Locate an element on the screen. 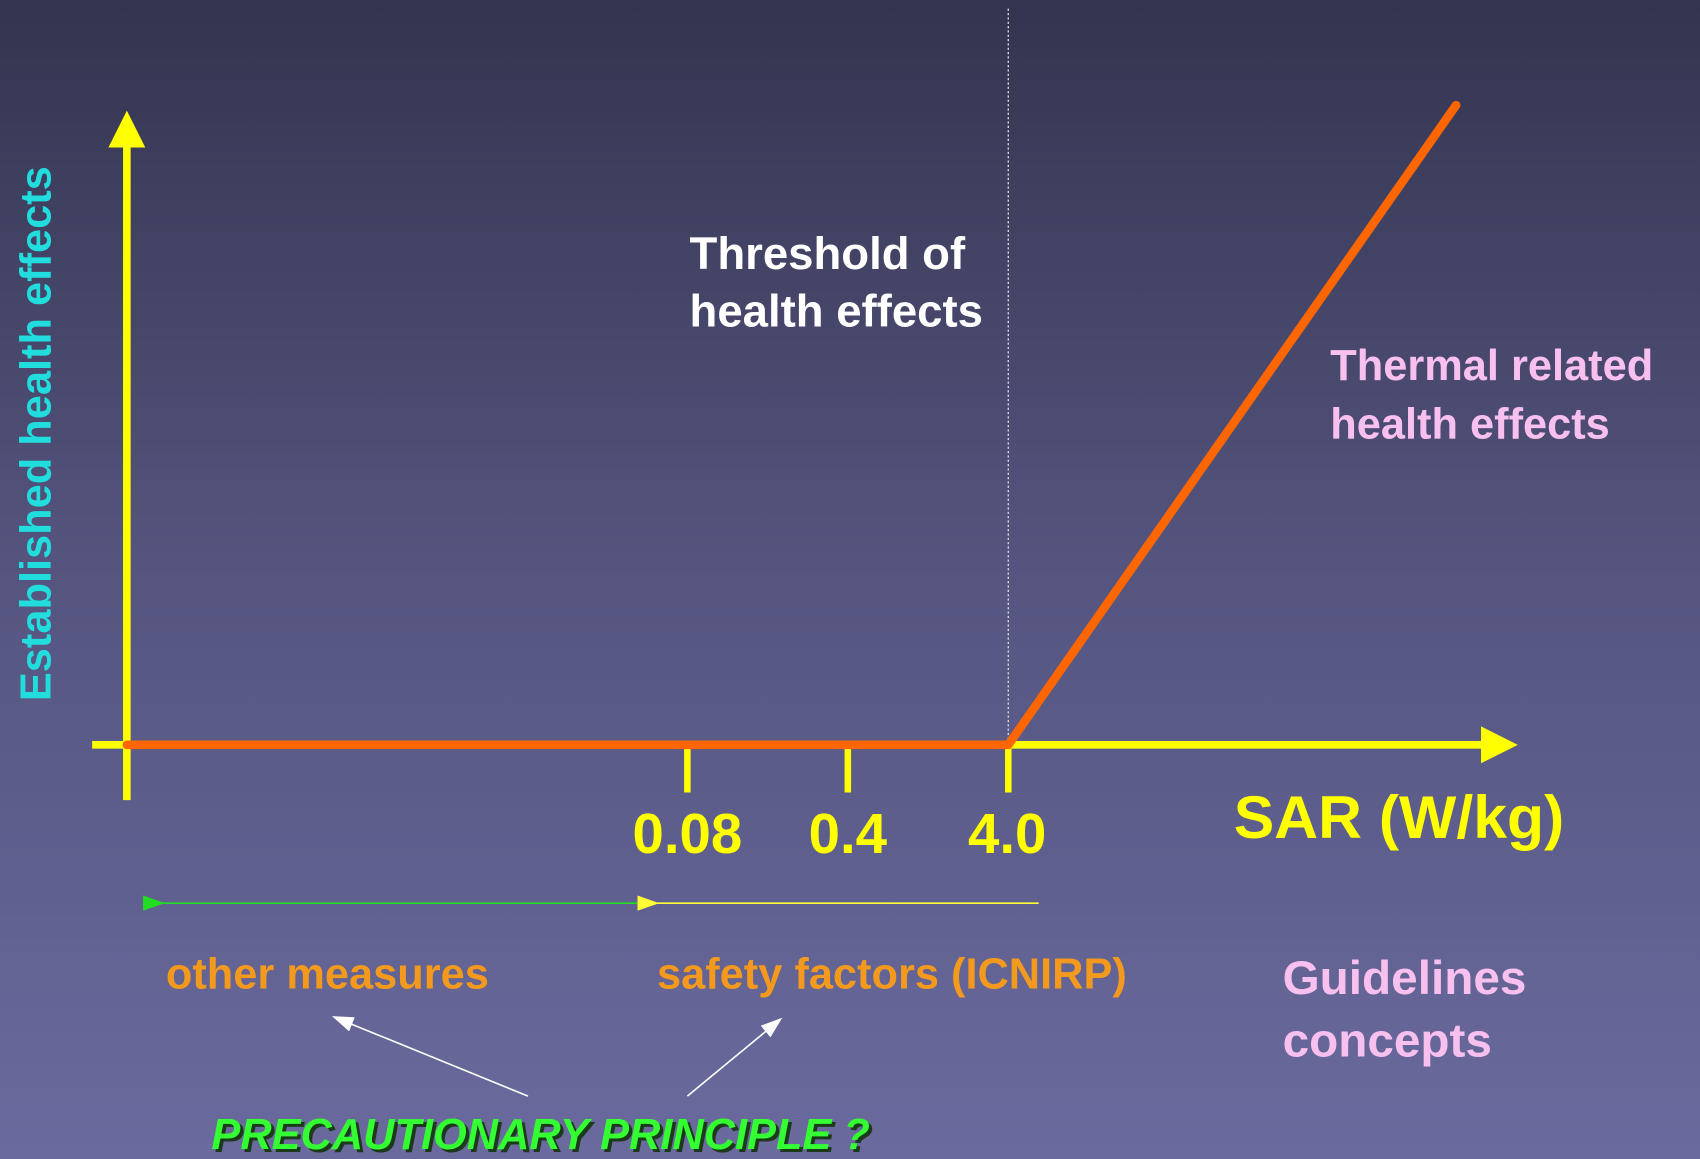 The width and height of the screenshot is (1700, 1159). tick-label: 4.0 is located at coordinates (1007, 833).